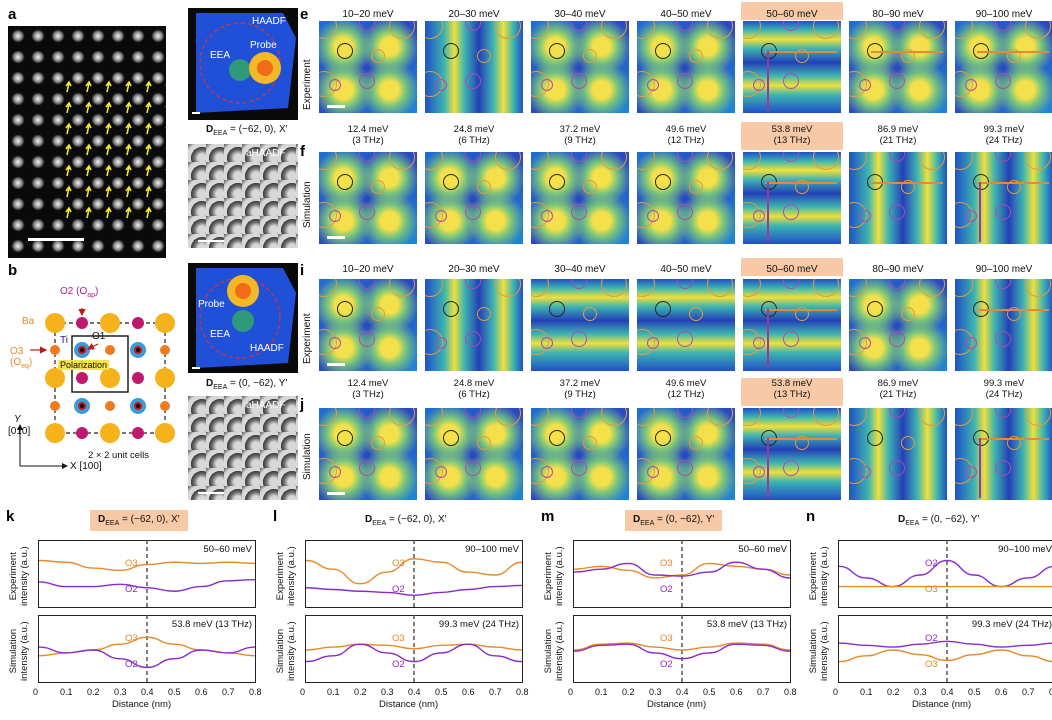 This screenshot has width=1052, height=720. What do you see at coordinates (266, 405) in the screenshot?
I see `ahaadf-label: aHAADF` at bounding box center [266, 405].